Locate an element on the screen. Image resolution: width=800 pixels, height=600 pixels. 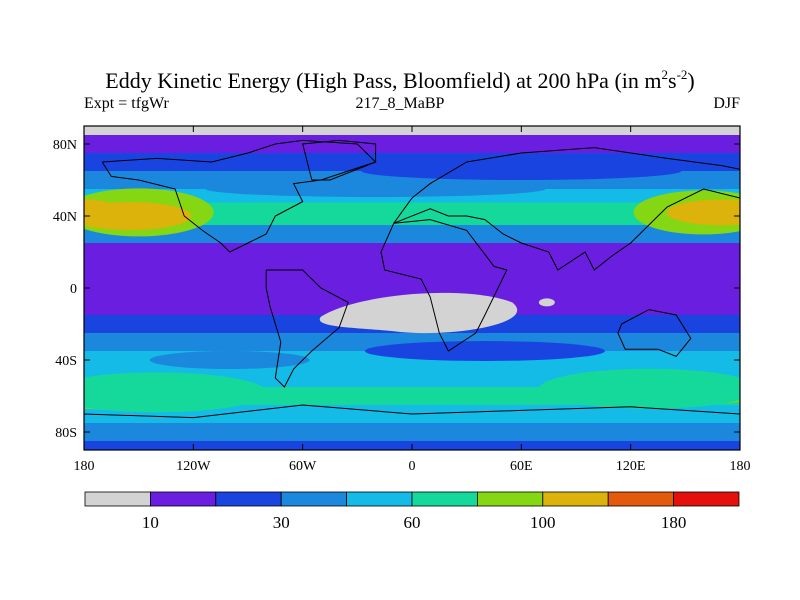
field-region-tropical-minimum-africa is located at coordinates (418, 313).